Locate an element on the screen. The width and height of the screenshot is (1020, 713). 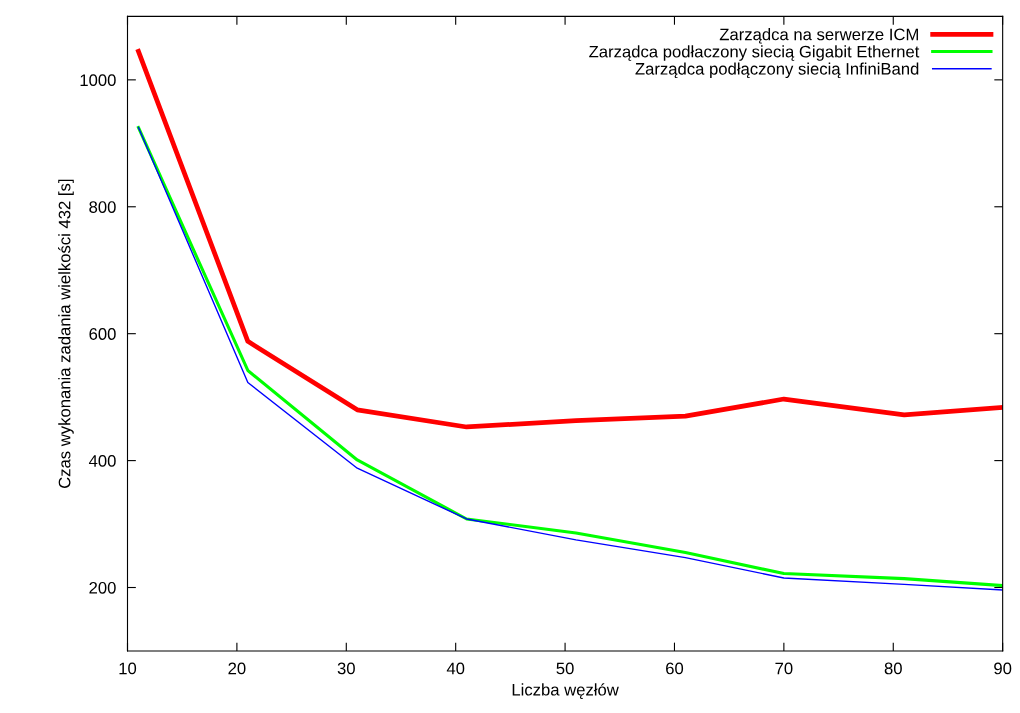
x-tick-label: 10 is located at coordinates (128, 668).